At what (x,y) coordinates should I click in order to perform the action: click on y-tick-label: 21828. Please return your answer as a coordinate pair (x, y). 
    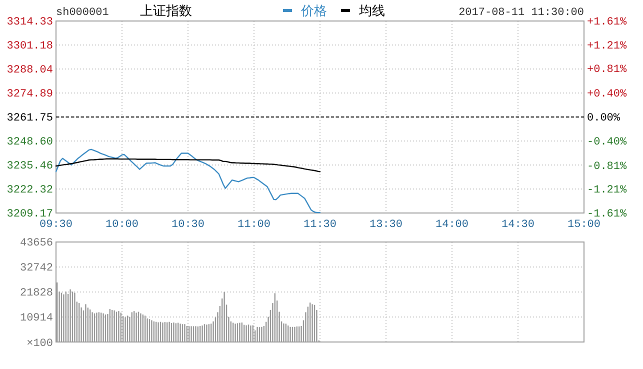
    Looking at the image, I should click on (36, 294).